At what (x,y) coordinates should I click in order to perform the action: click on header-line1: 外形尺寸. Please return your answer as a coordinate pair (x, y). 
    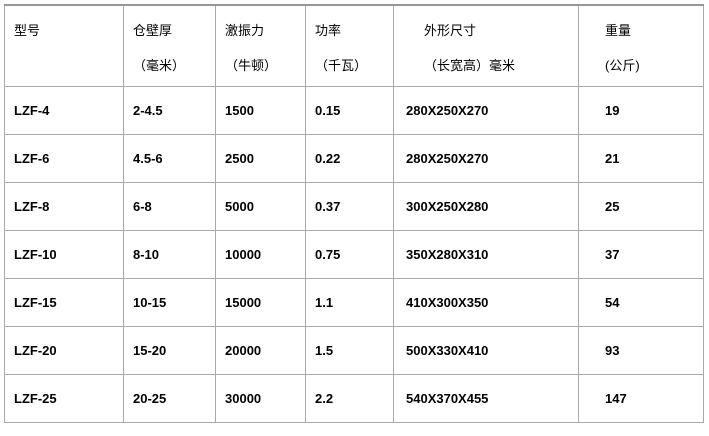
    Looking at the image, I should click on (450, 30).